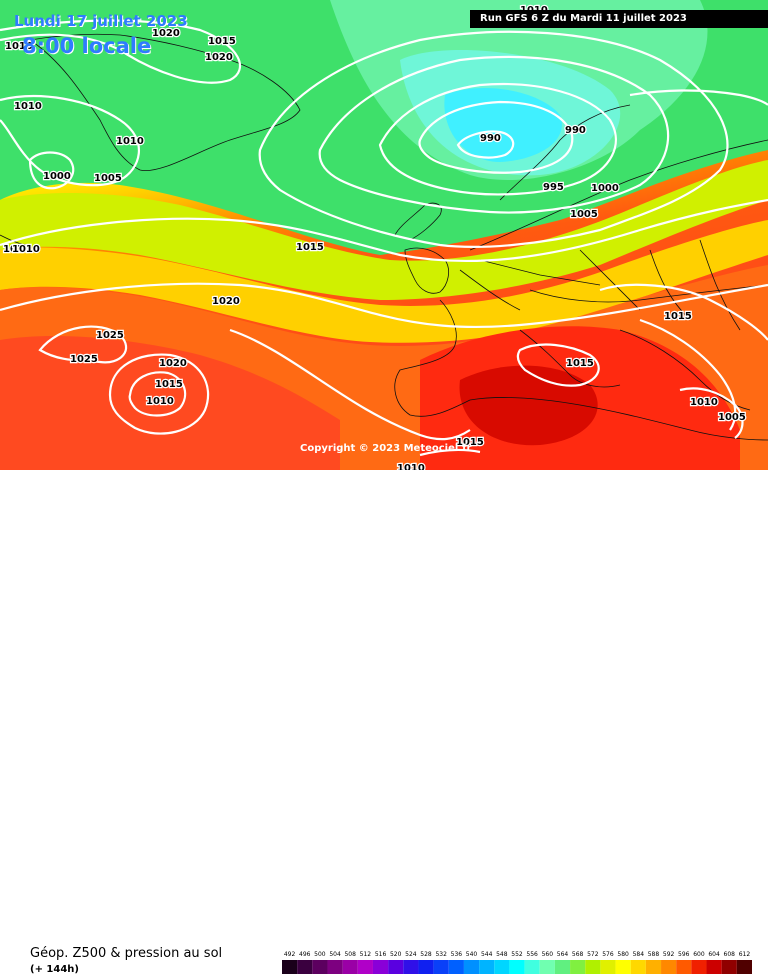 The height and width of the screenshot is (976, 768). I want to click on legend-label: 540, so click(472, 954).